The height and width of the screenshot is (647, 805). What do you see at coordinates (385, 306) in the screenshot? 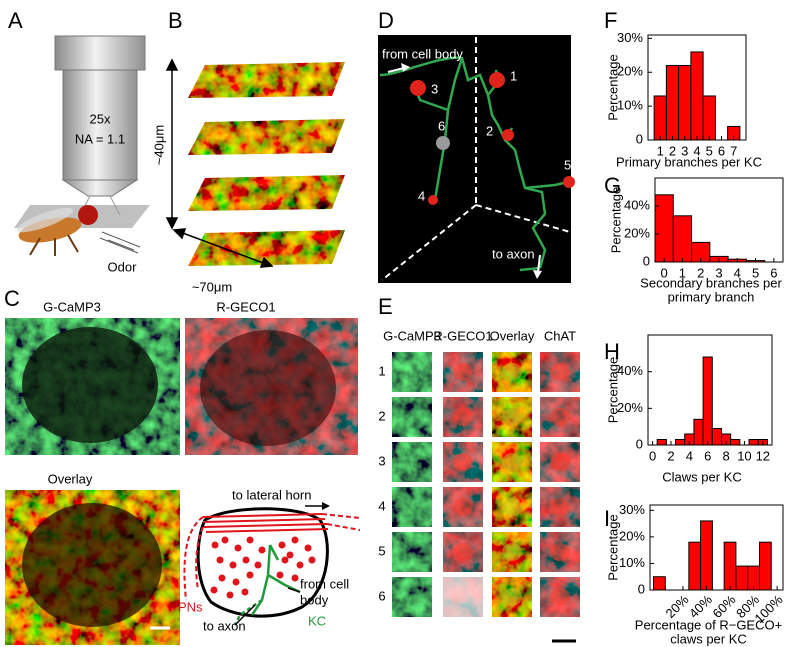
I see `panel-label: E` at bounding box center [385, 306].